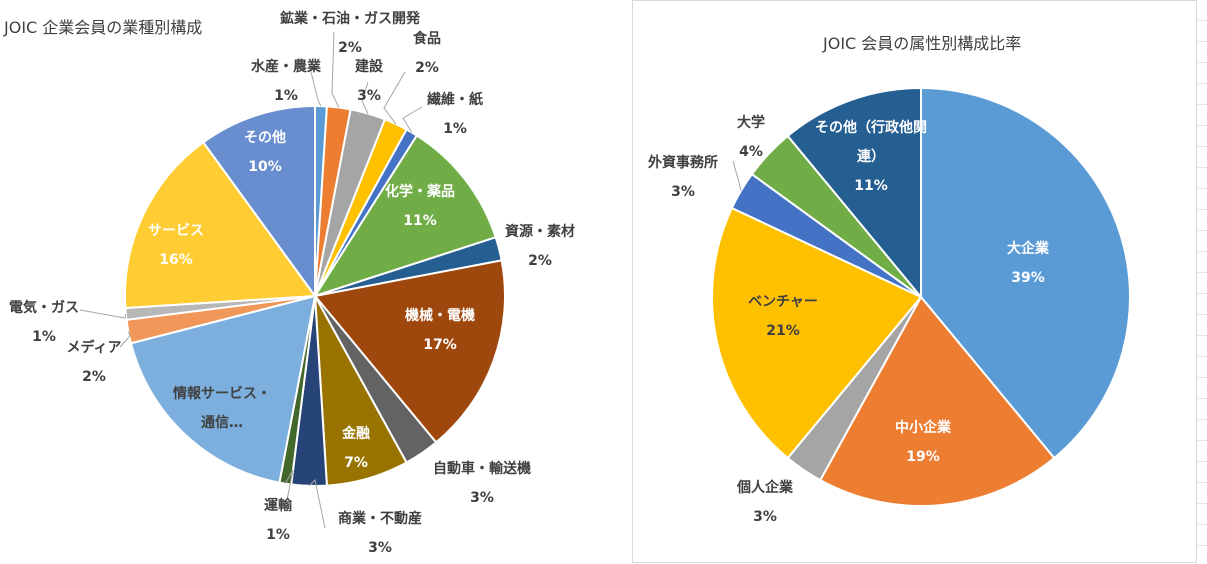 This screenshot has height=564, width=1207. What do you see at coordinates (440, 330) in the screenshot?
I see `industry-data-label-7: 機械・電機 17%` at bounding box center [440, 330].